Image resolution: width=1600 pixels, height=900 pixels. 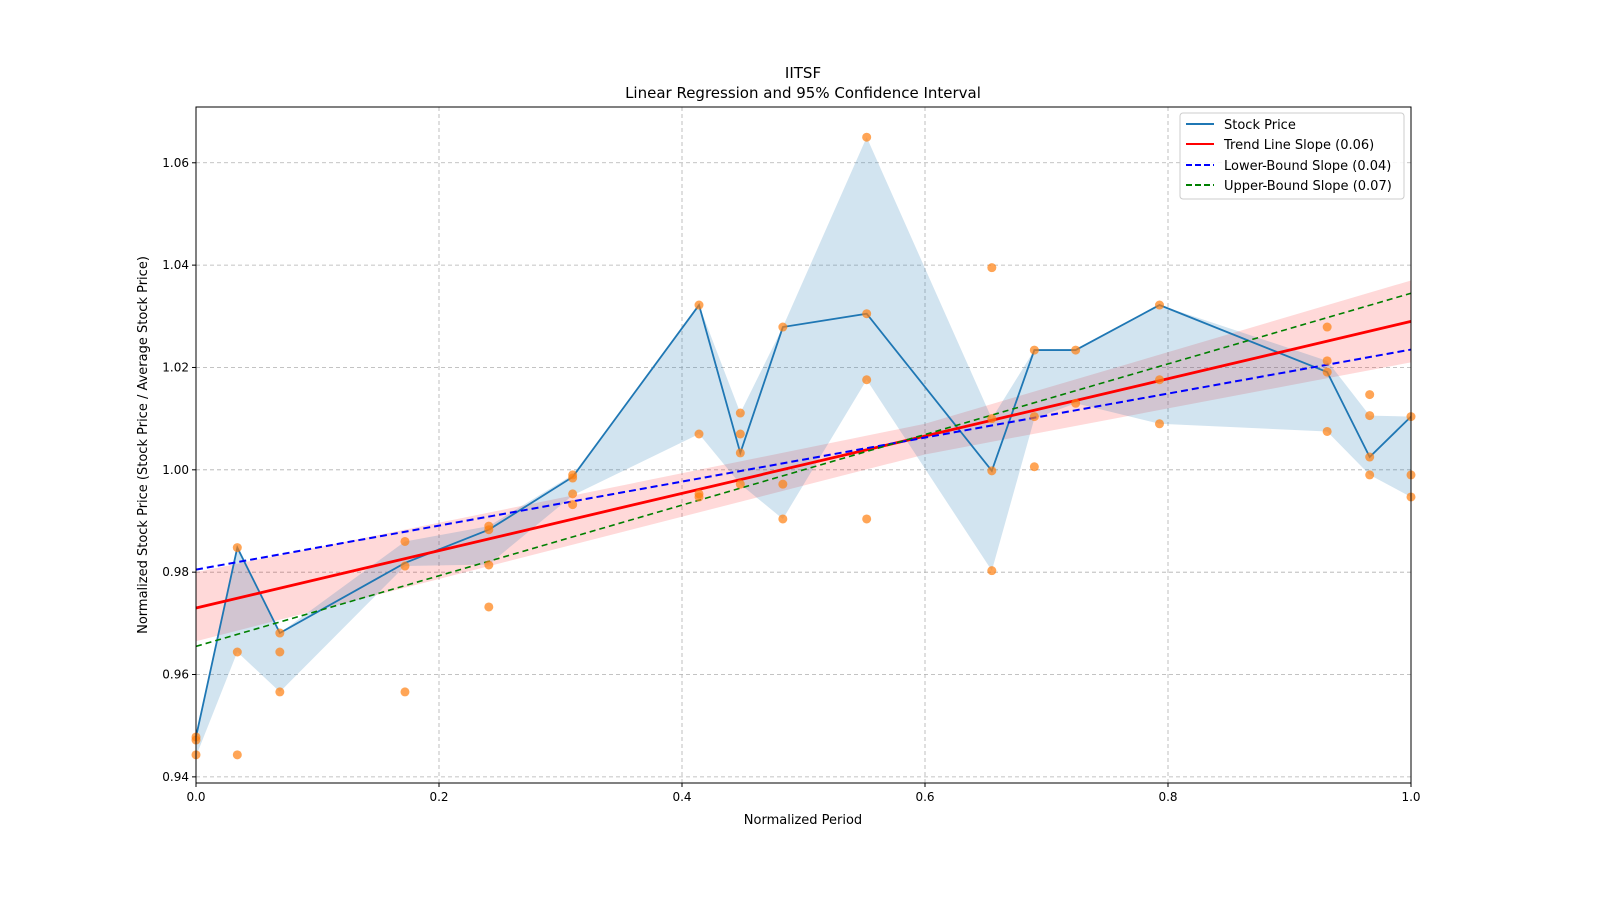 I want to click on y-tick-label: 1.00, so click(x=175, y=470).